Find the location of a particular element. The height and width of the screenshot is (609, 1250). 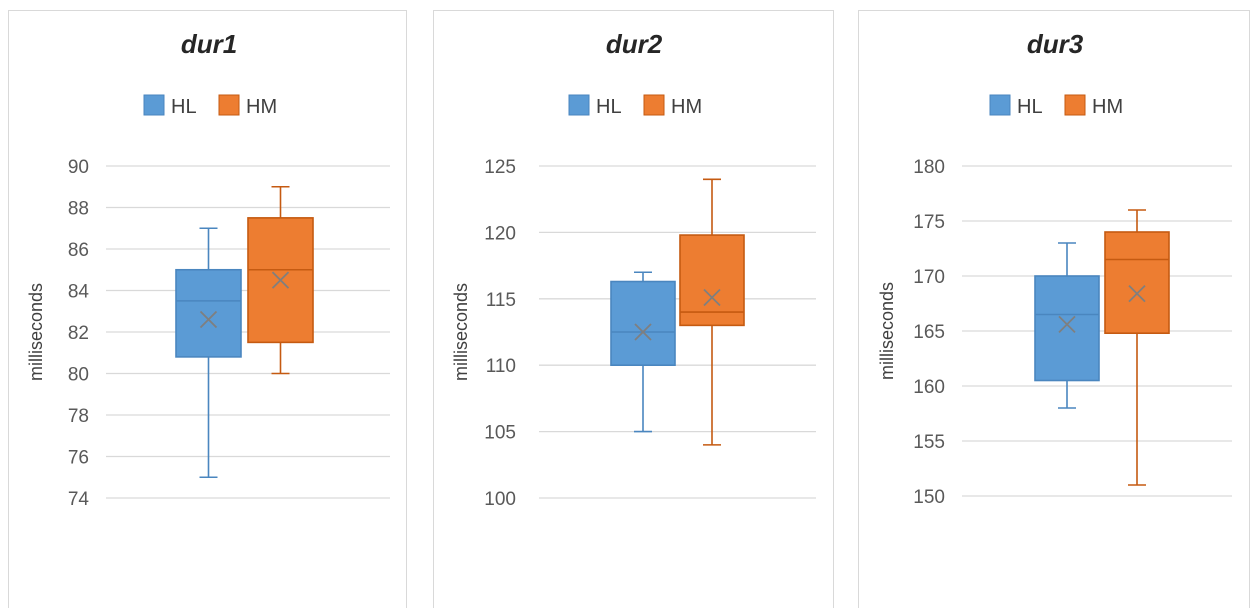

tick-label-dur1-76: 76 is located at coordinates (78, 458).